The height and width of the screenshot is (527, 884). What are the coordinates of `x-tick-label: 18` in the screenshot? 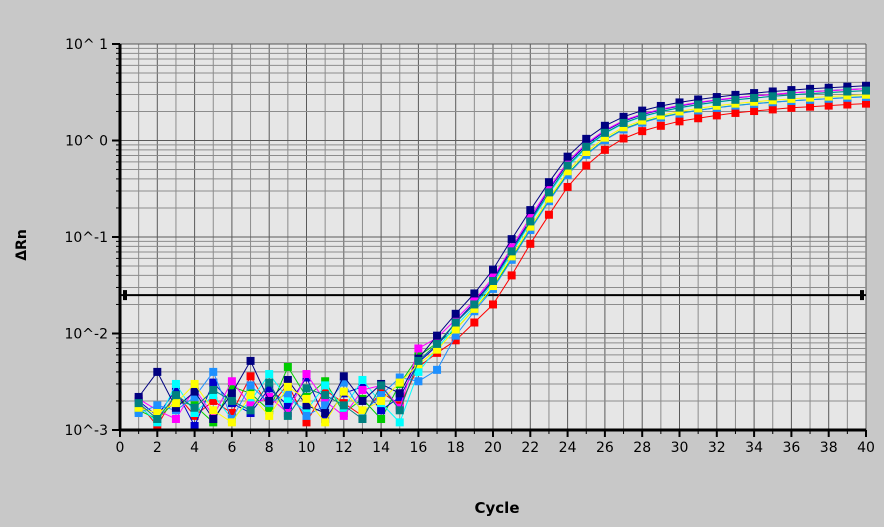 It's located at (456, 448).